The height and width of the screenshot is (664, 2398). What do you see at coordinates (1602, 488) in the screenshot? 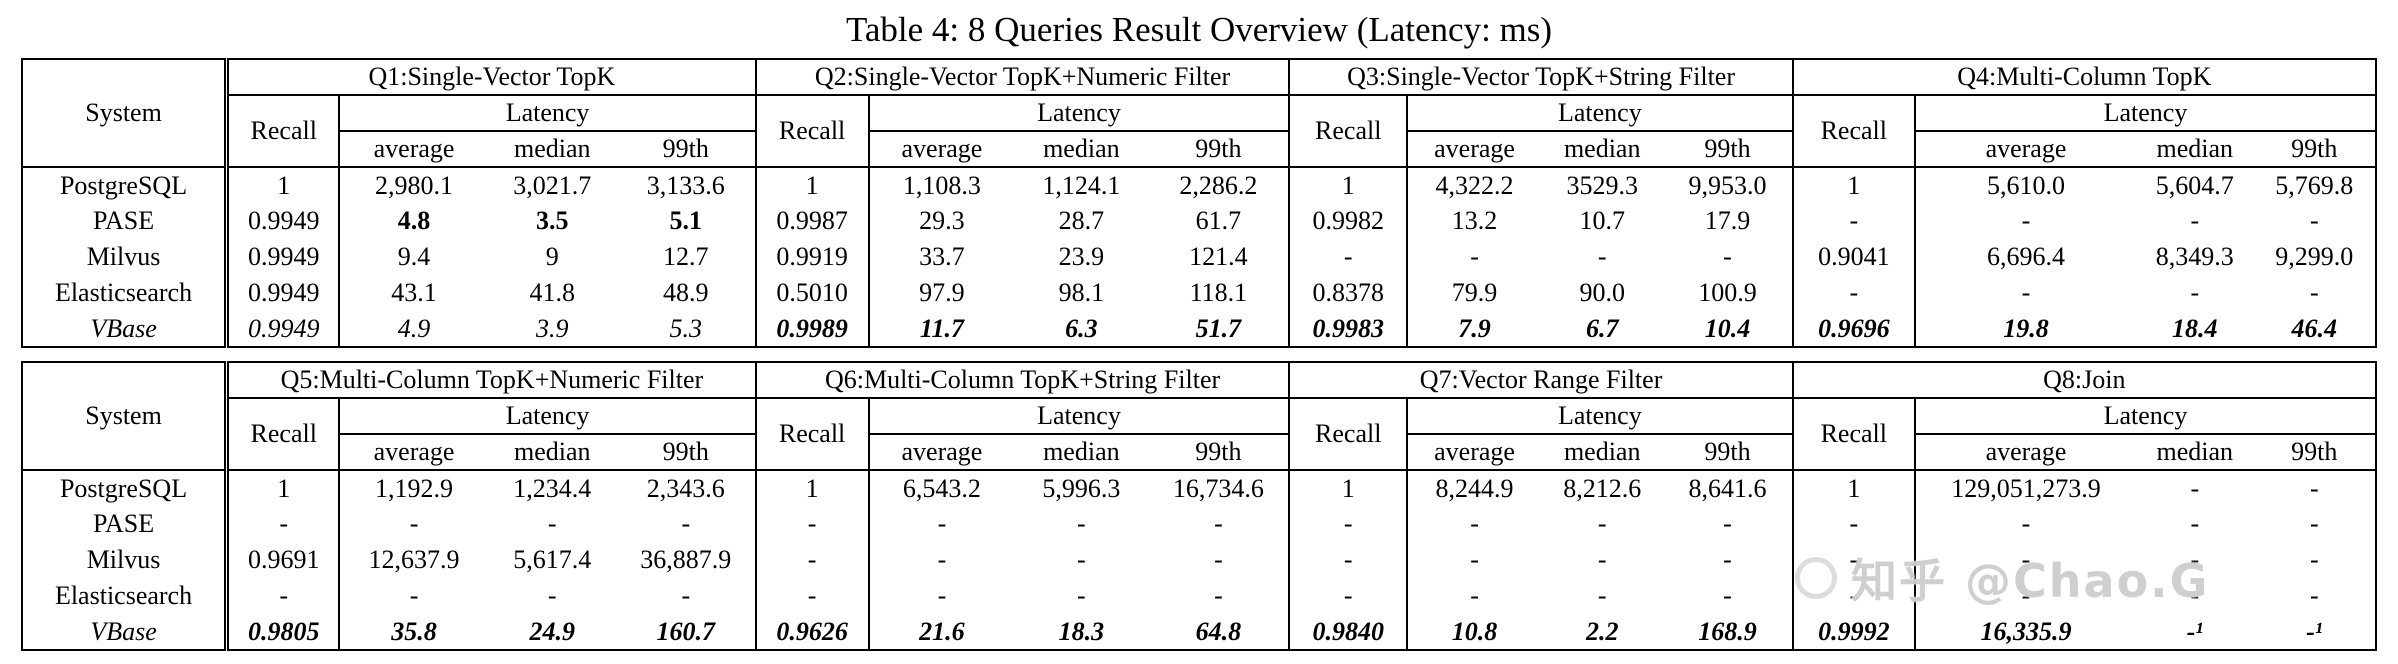
I see `latency-value: 8,212.6` at bounding box center [1602, 488].